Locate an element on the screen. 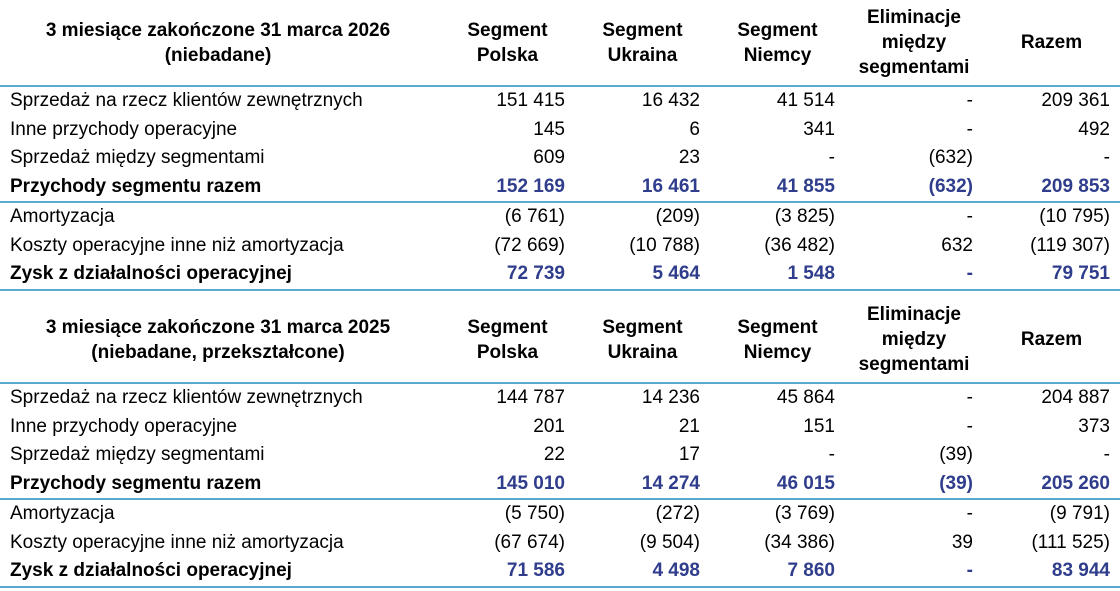 The width and height of the screenshot is (1120, 591). cell-value: (9 504) is located at coordinates (669, 542).